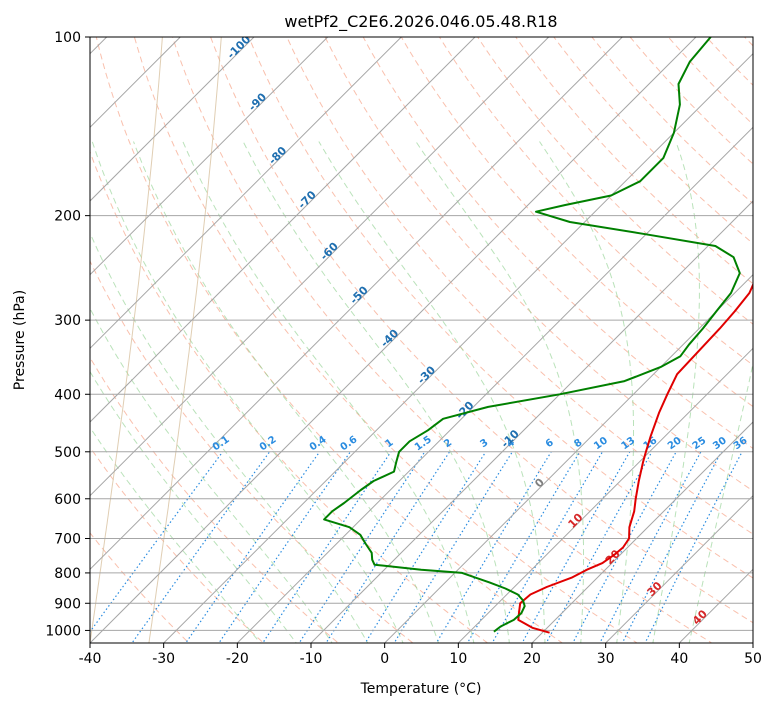 The image size is (775, 708). I want to click on y-tick-label: 500, so click(67, 453).